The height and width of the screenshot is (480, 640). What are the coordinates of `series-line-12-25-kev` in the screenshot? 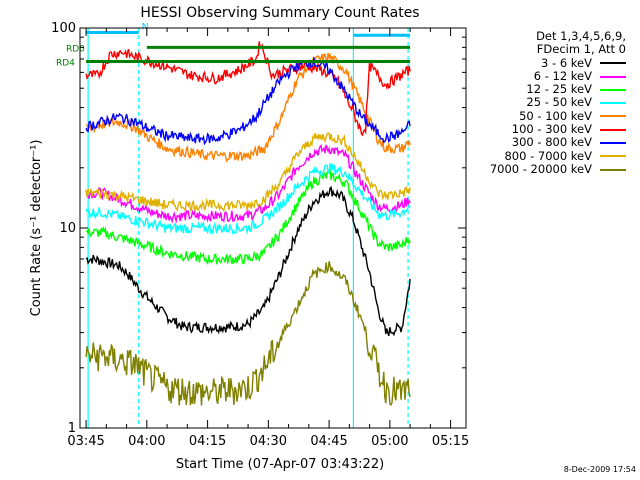 It's located at (248, 217).